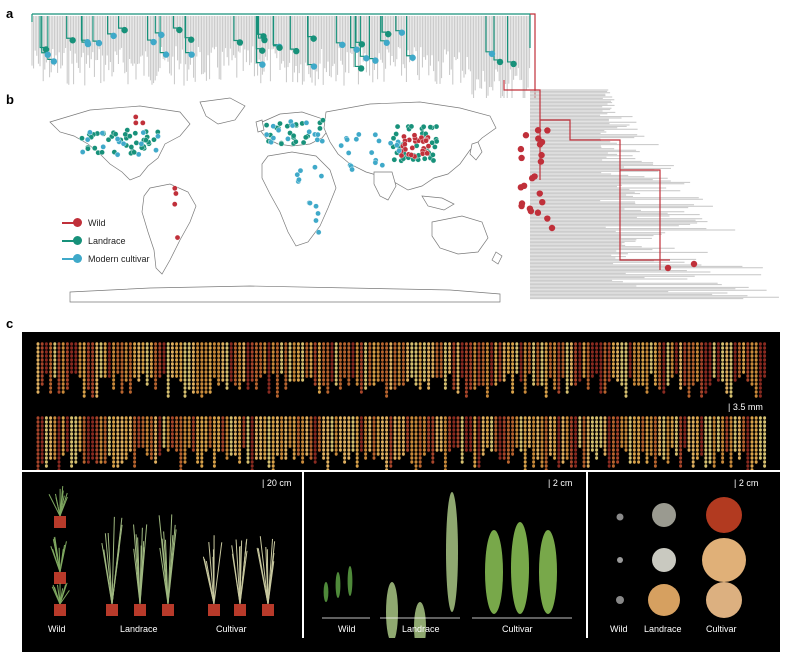  Describe the element at coordinates (347, 629) in the screenshot. I see `panicle-label-wild: Wild` at that location.